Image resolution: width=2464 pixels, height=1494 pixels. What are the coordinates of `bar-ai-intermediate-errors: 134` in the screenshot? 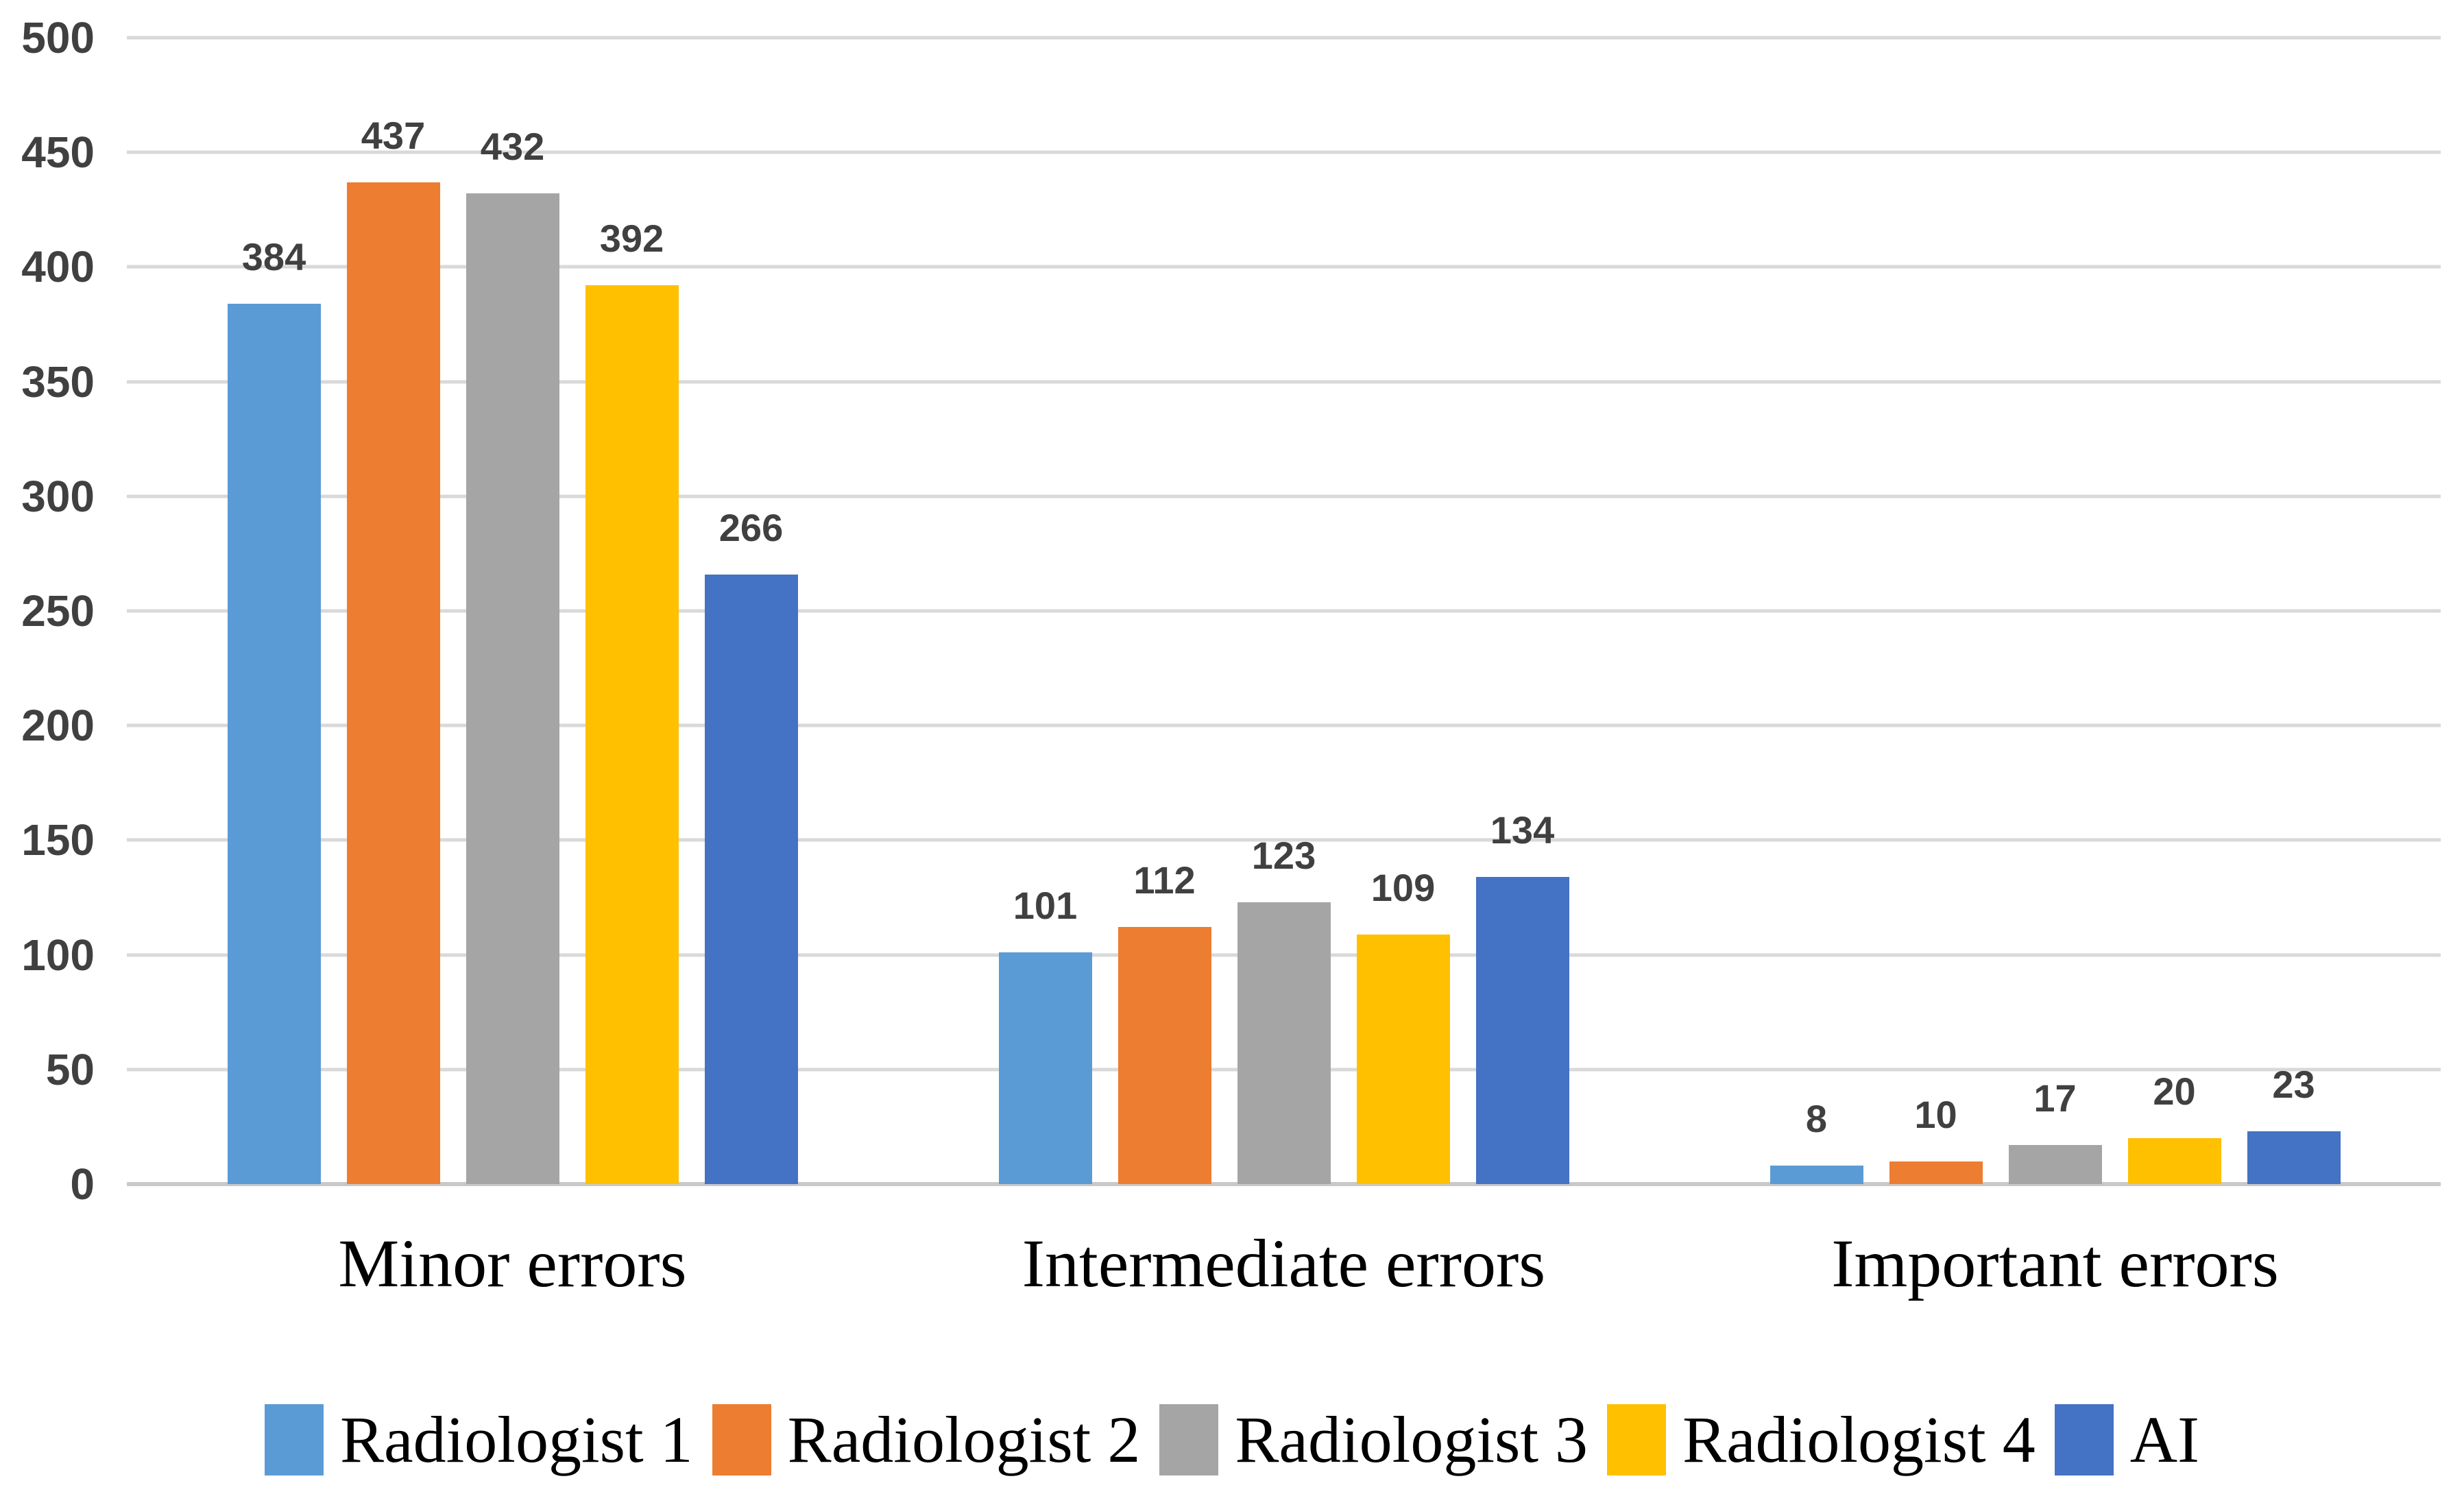 It's located at (1522, 997).